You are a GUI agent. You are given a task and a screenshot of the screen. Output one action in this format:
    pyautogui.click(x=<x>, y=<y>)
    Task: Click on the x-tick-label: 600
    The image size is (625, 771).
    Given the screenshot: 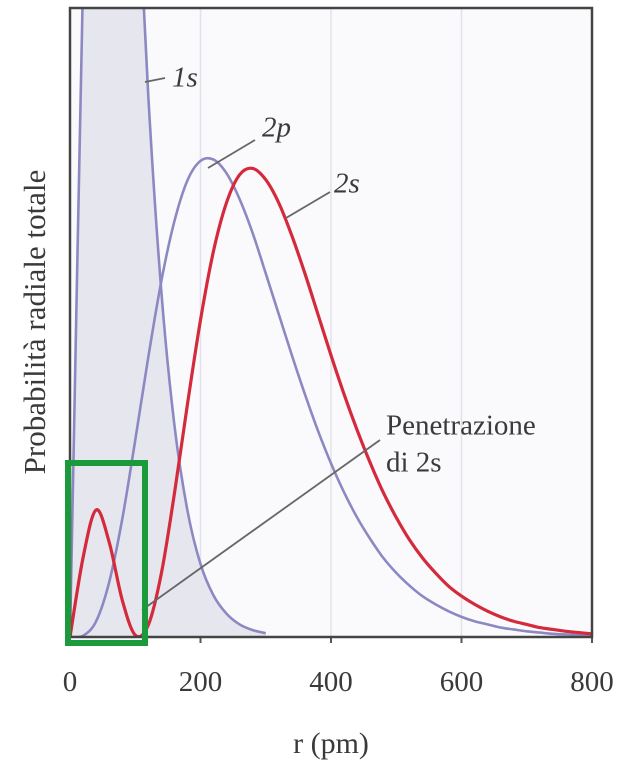 What is the action you would take?
    pyautogui.click(x=462, y=682)
    